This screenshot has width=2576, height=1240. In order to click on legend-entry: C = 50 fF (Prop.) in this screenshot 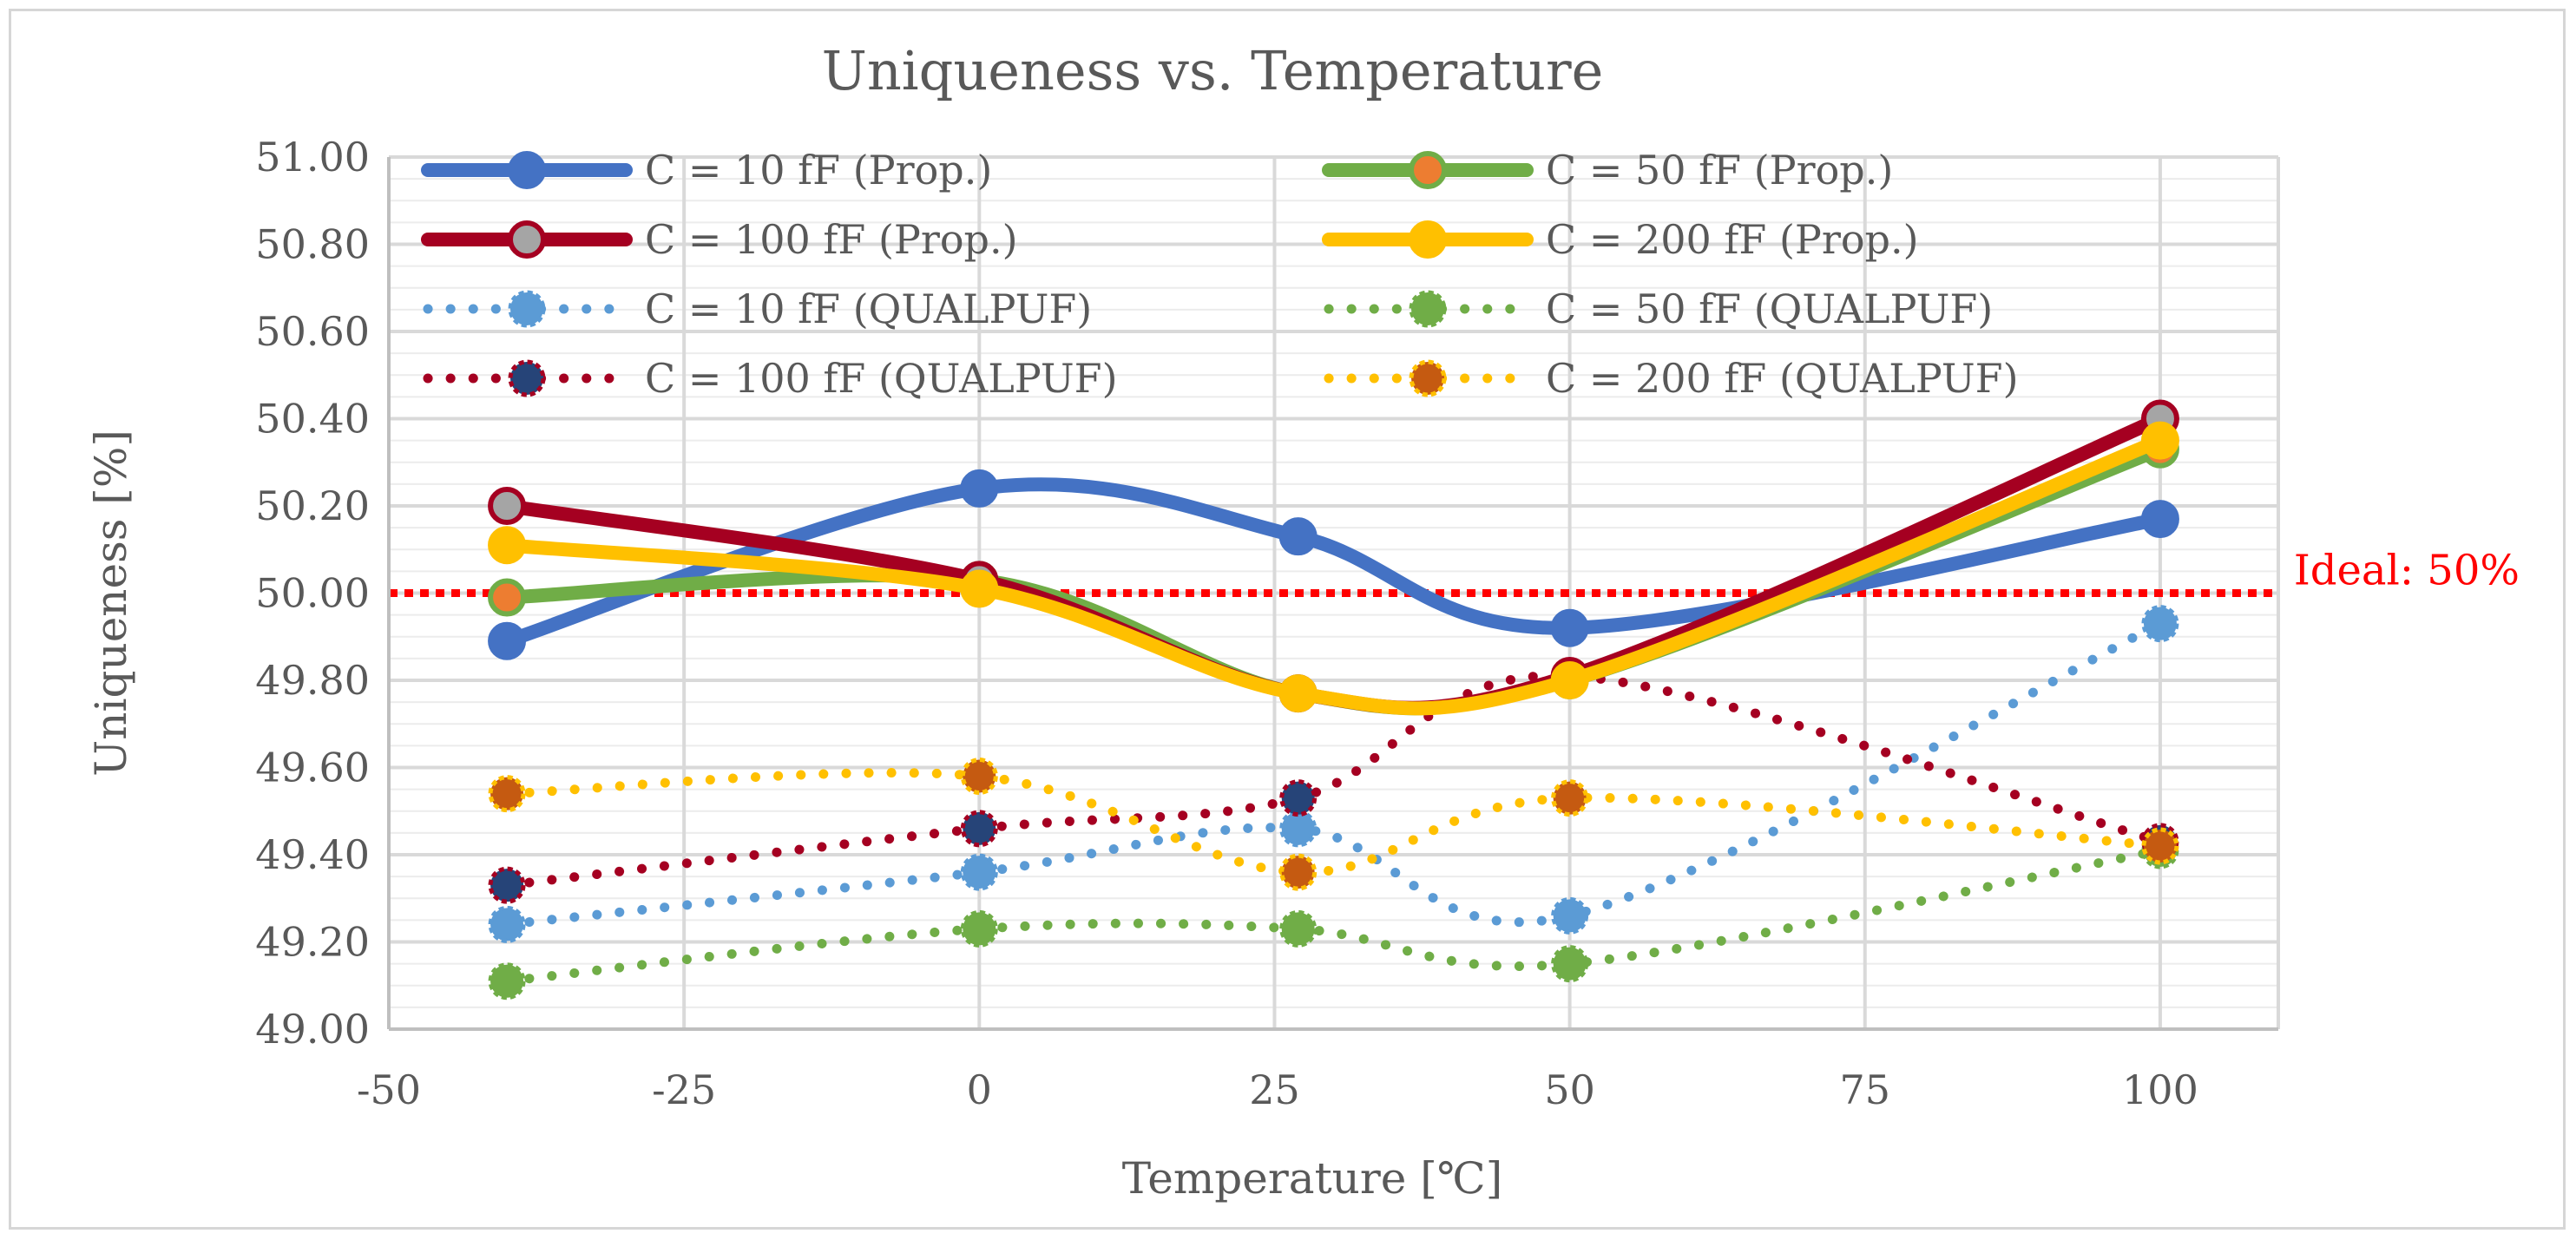, I will do `click(1607, 170)`.